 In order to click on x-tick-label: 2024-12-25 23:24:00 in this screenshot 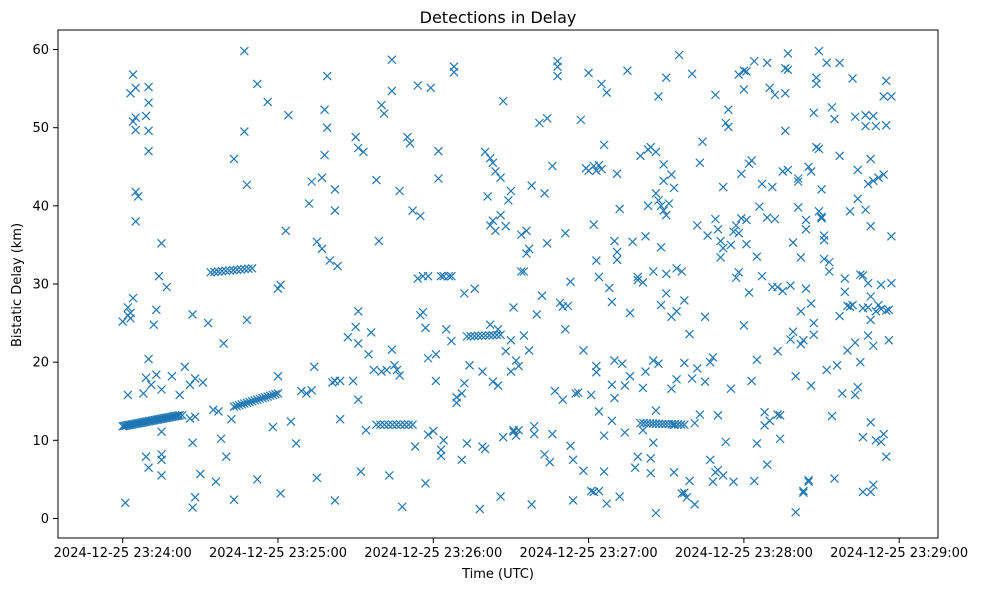, I will do `click(123, 553)`.